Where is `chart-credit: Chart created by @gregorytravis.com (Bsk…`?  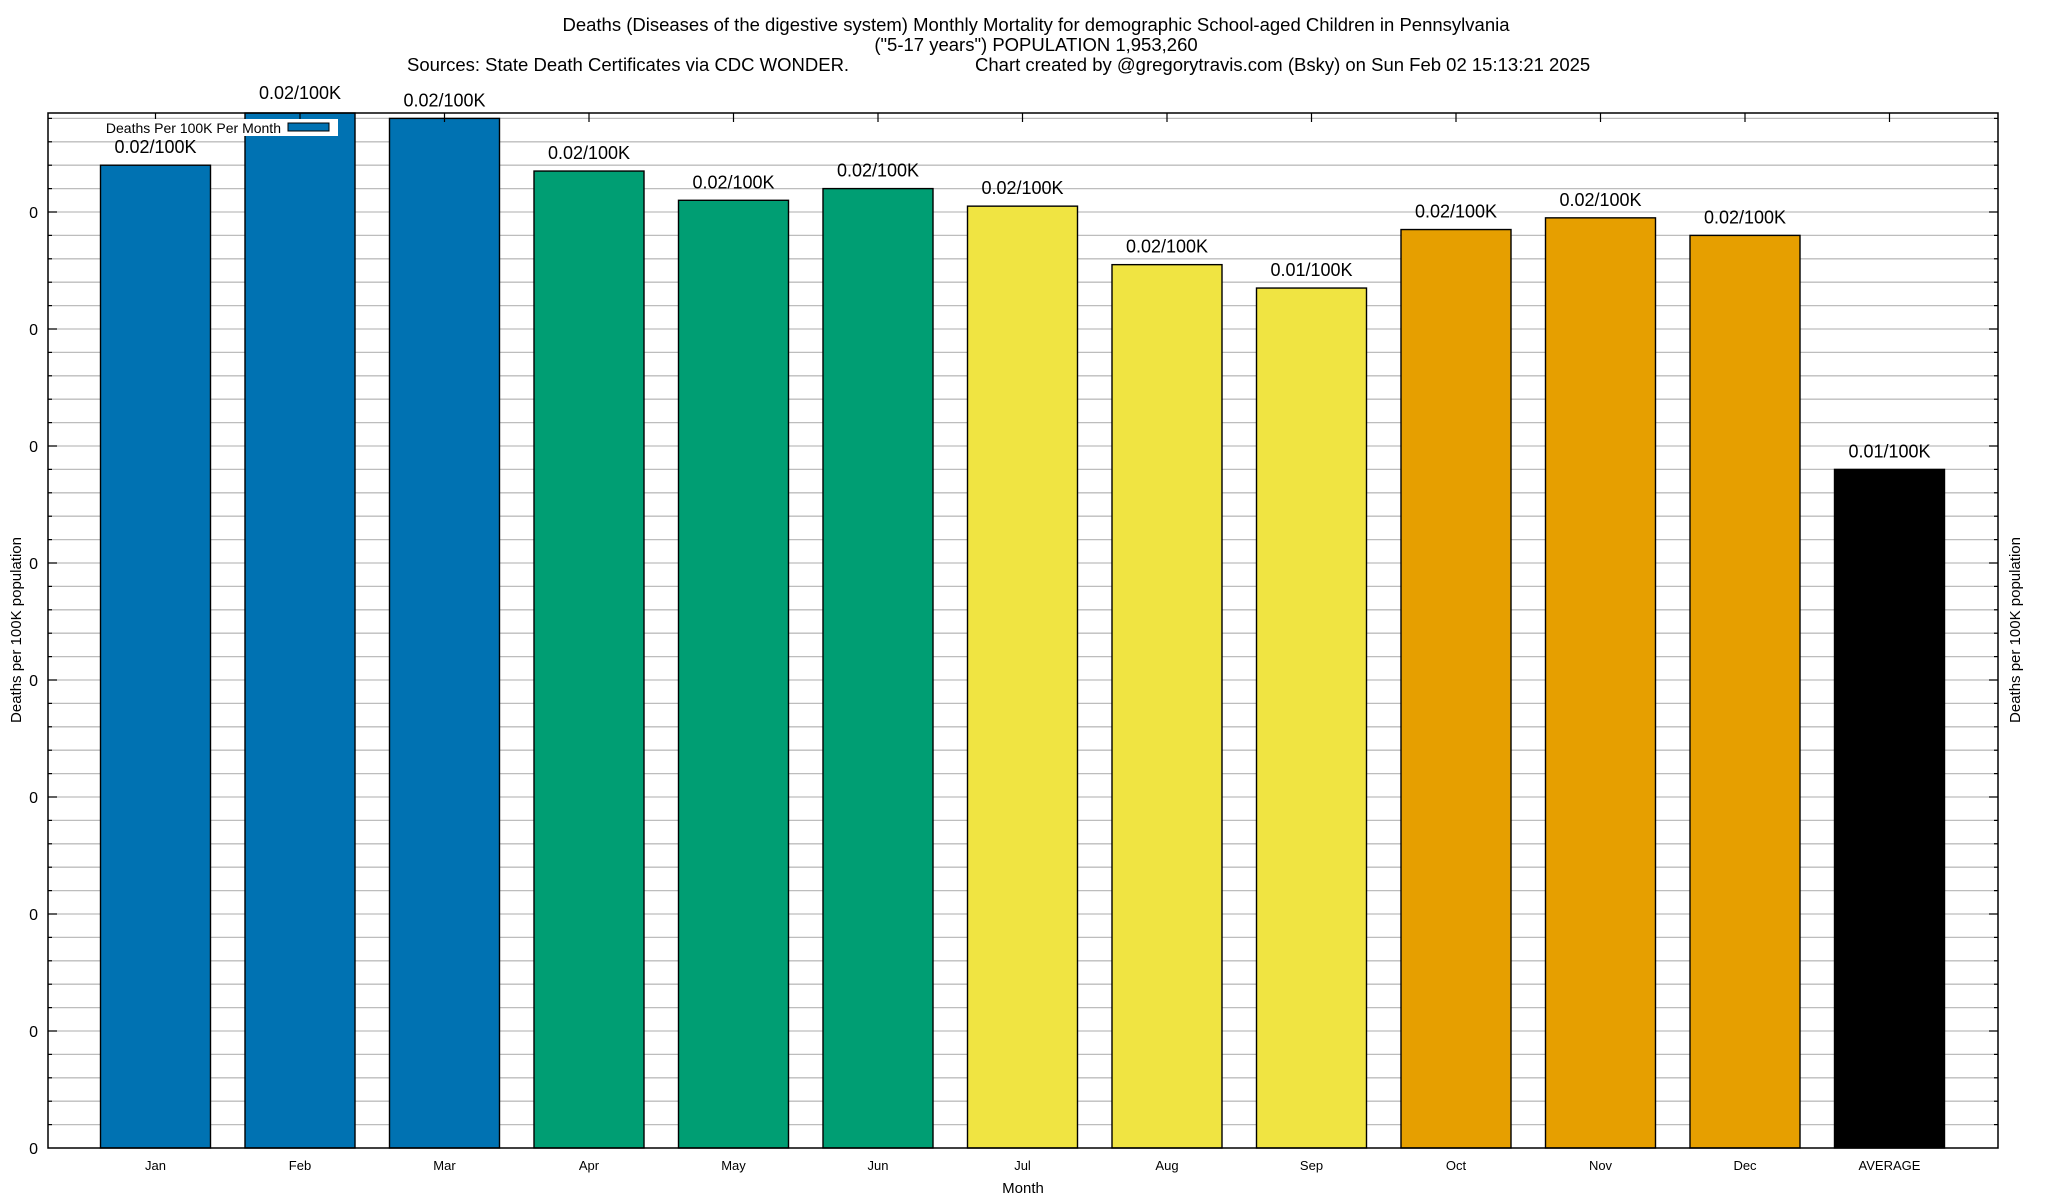 chart-credit: Chart created by @gregorytravis.com (Bsk… is located at coordinates (1282, 64).